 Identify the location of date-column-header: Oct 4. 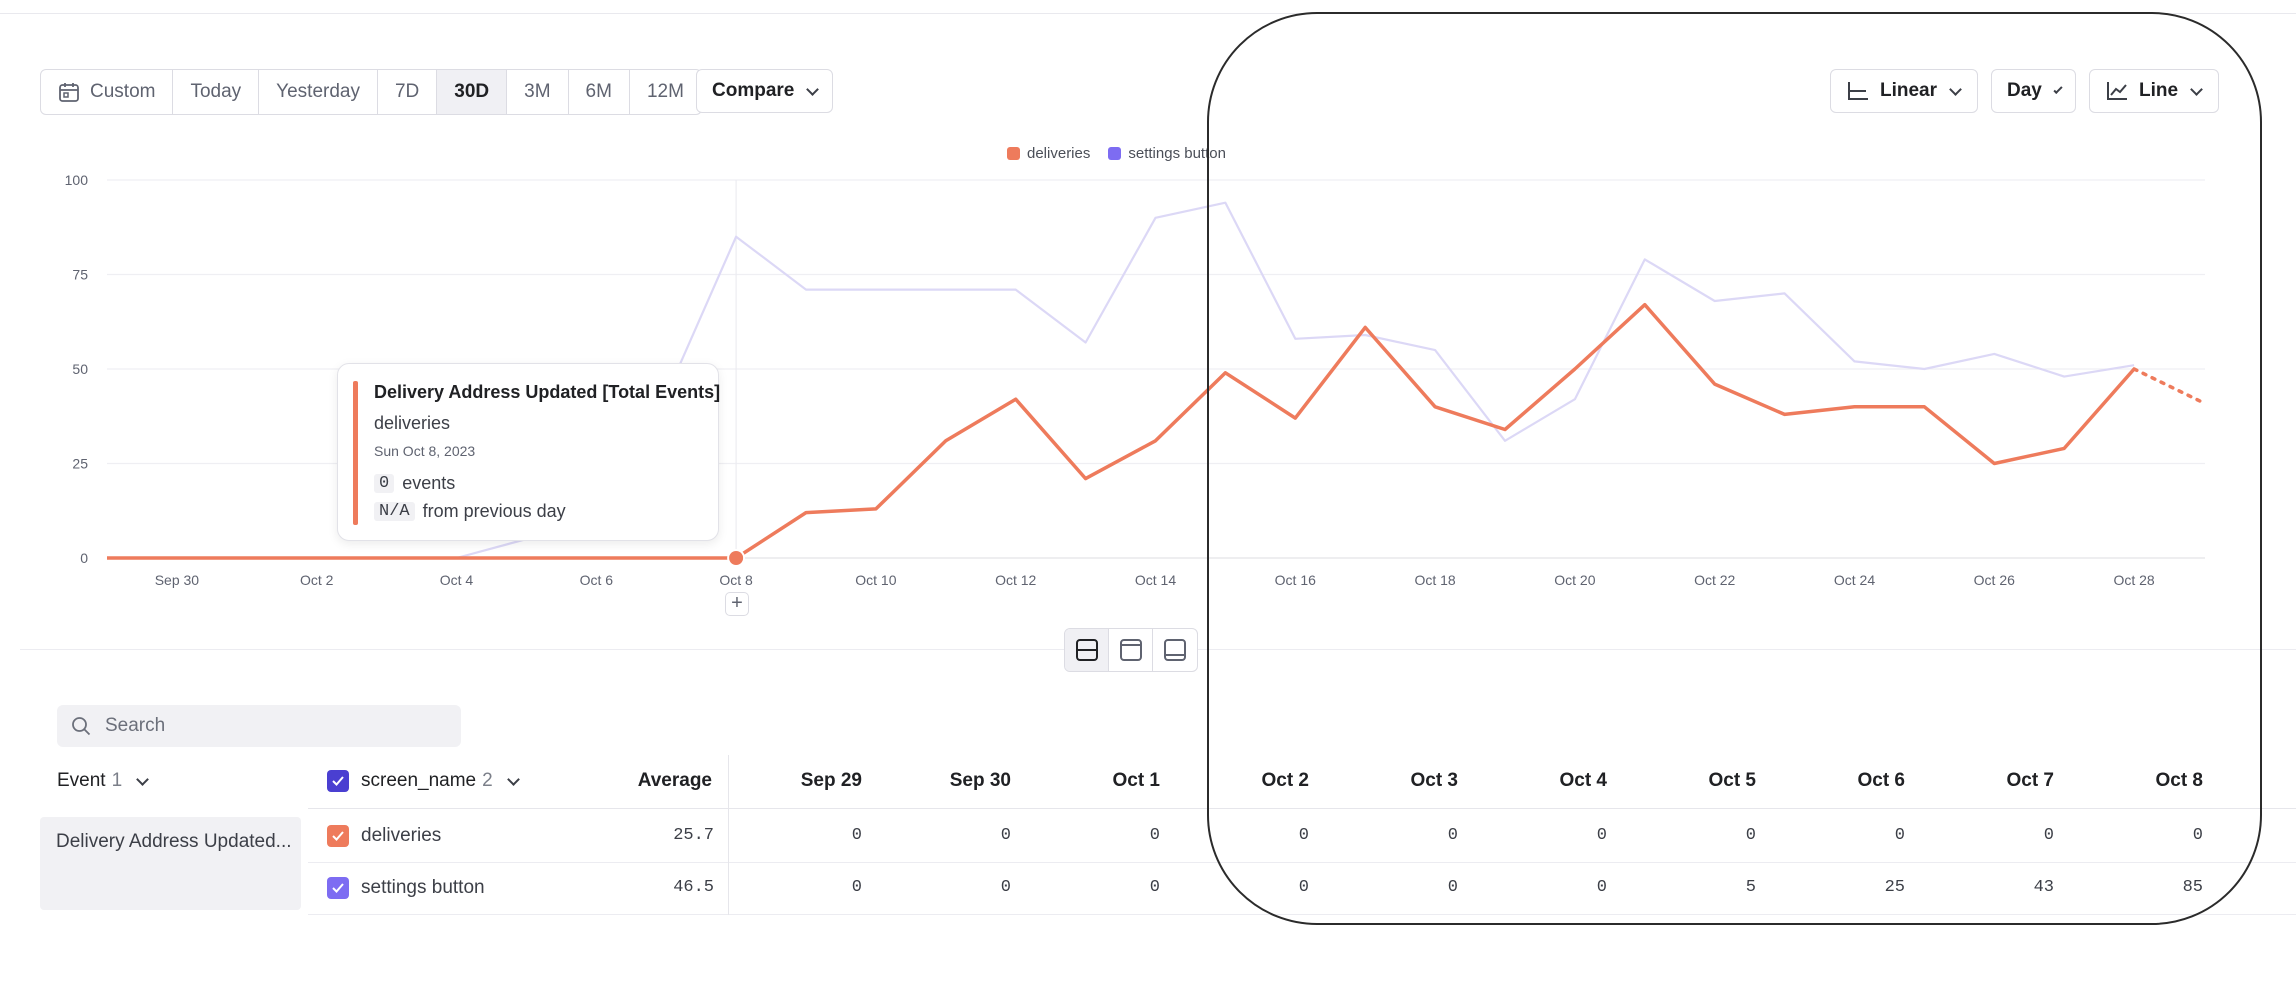
(1583, 780).